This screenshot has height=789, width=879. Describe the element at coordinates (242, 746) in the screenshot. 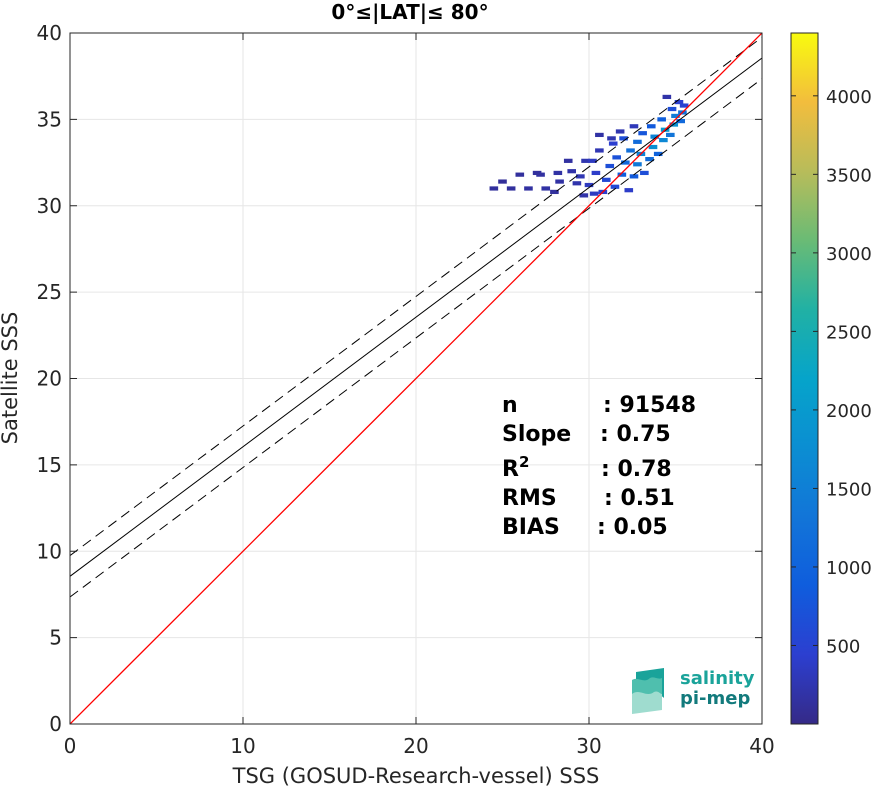

I see `x-tick-label: 10` at that location.